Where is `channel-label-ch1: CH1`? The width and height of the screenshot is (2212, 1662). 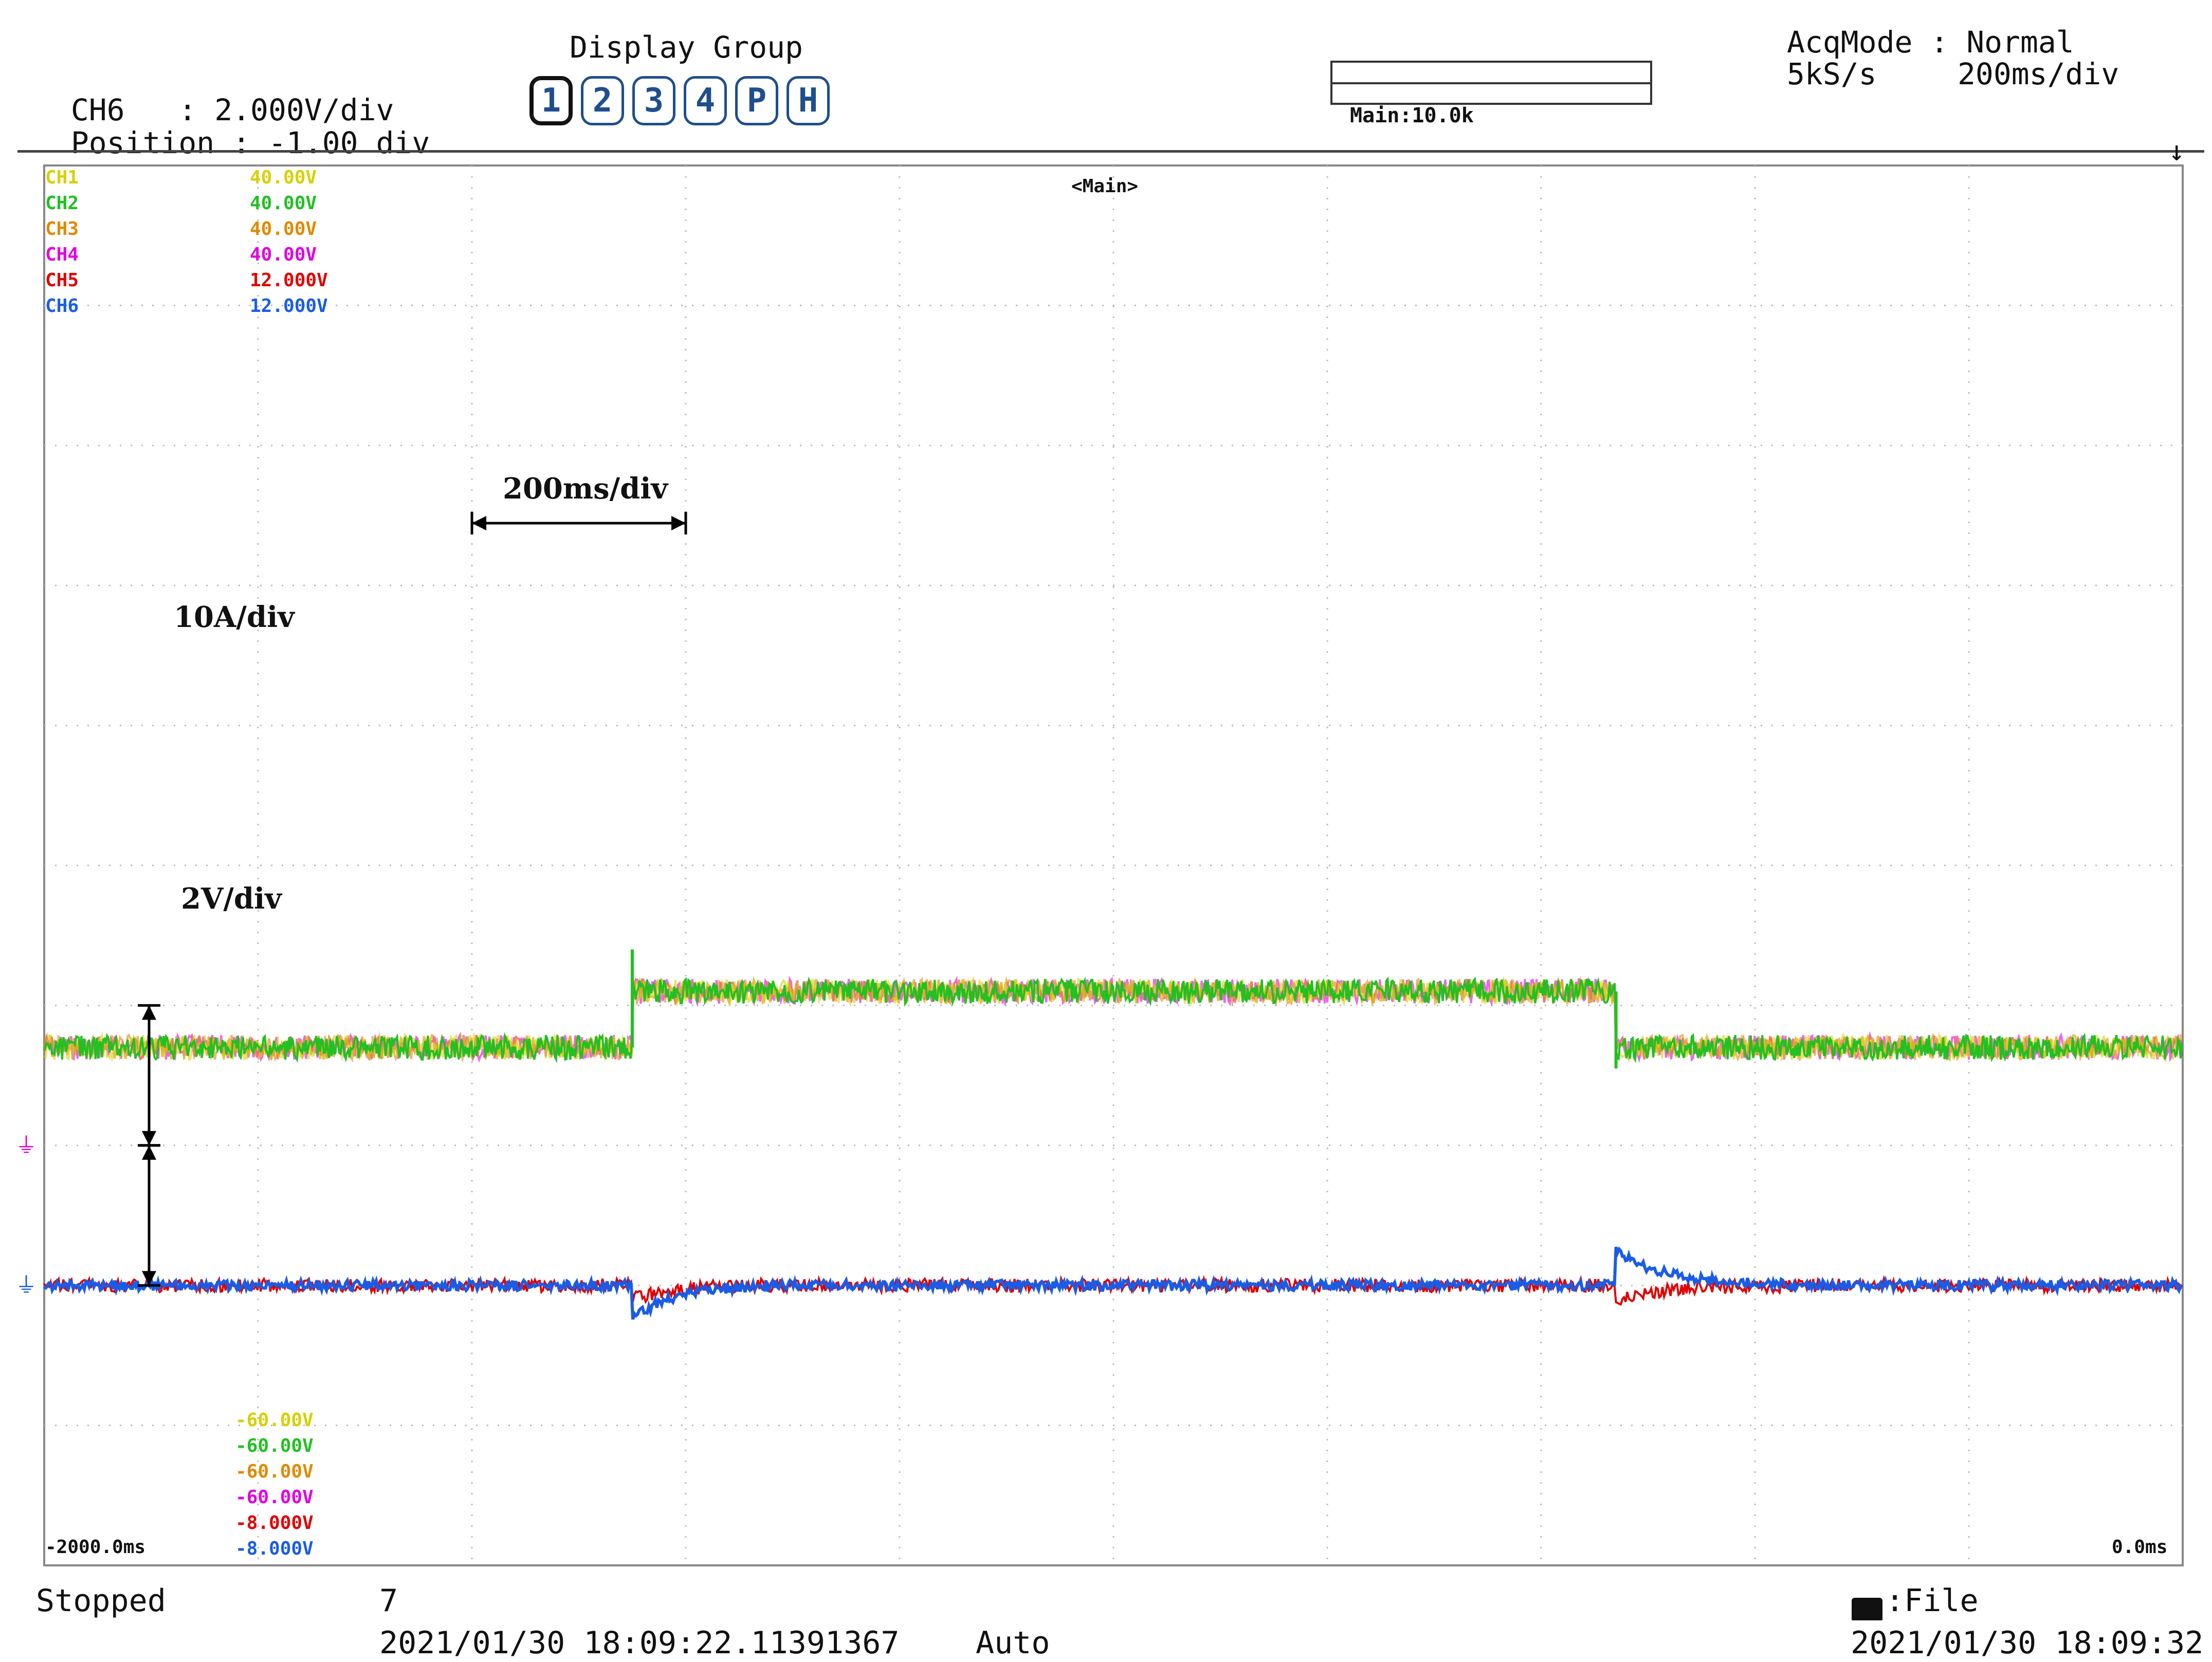 channel-label-ch1: CH1 is located at coordinates (62, 177).